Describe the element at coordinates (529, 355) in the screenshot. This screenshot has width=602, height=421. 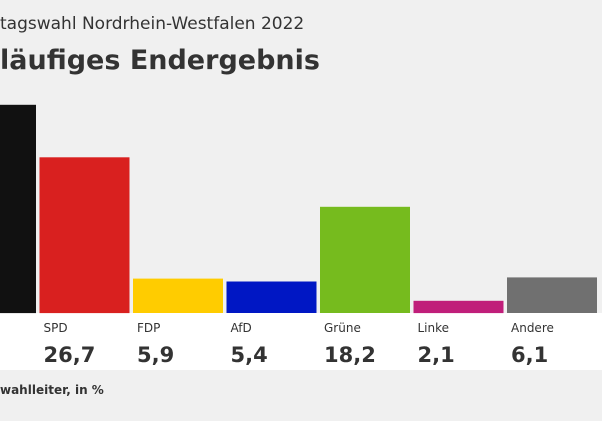
I see `value-label: 6,1` at that location.